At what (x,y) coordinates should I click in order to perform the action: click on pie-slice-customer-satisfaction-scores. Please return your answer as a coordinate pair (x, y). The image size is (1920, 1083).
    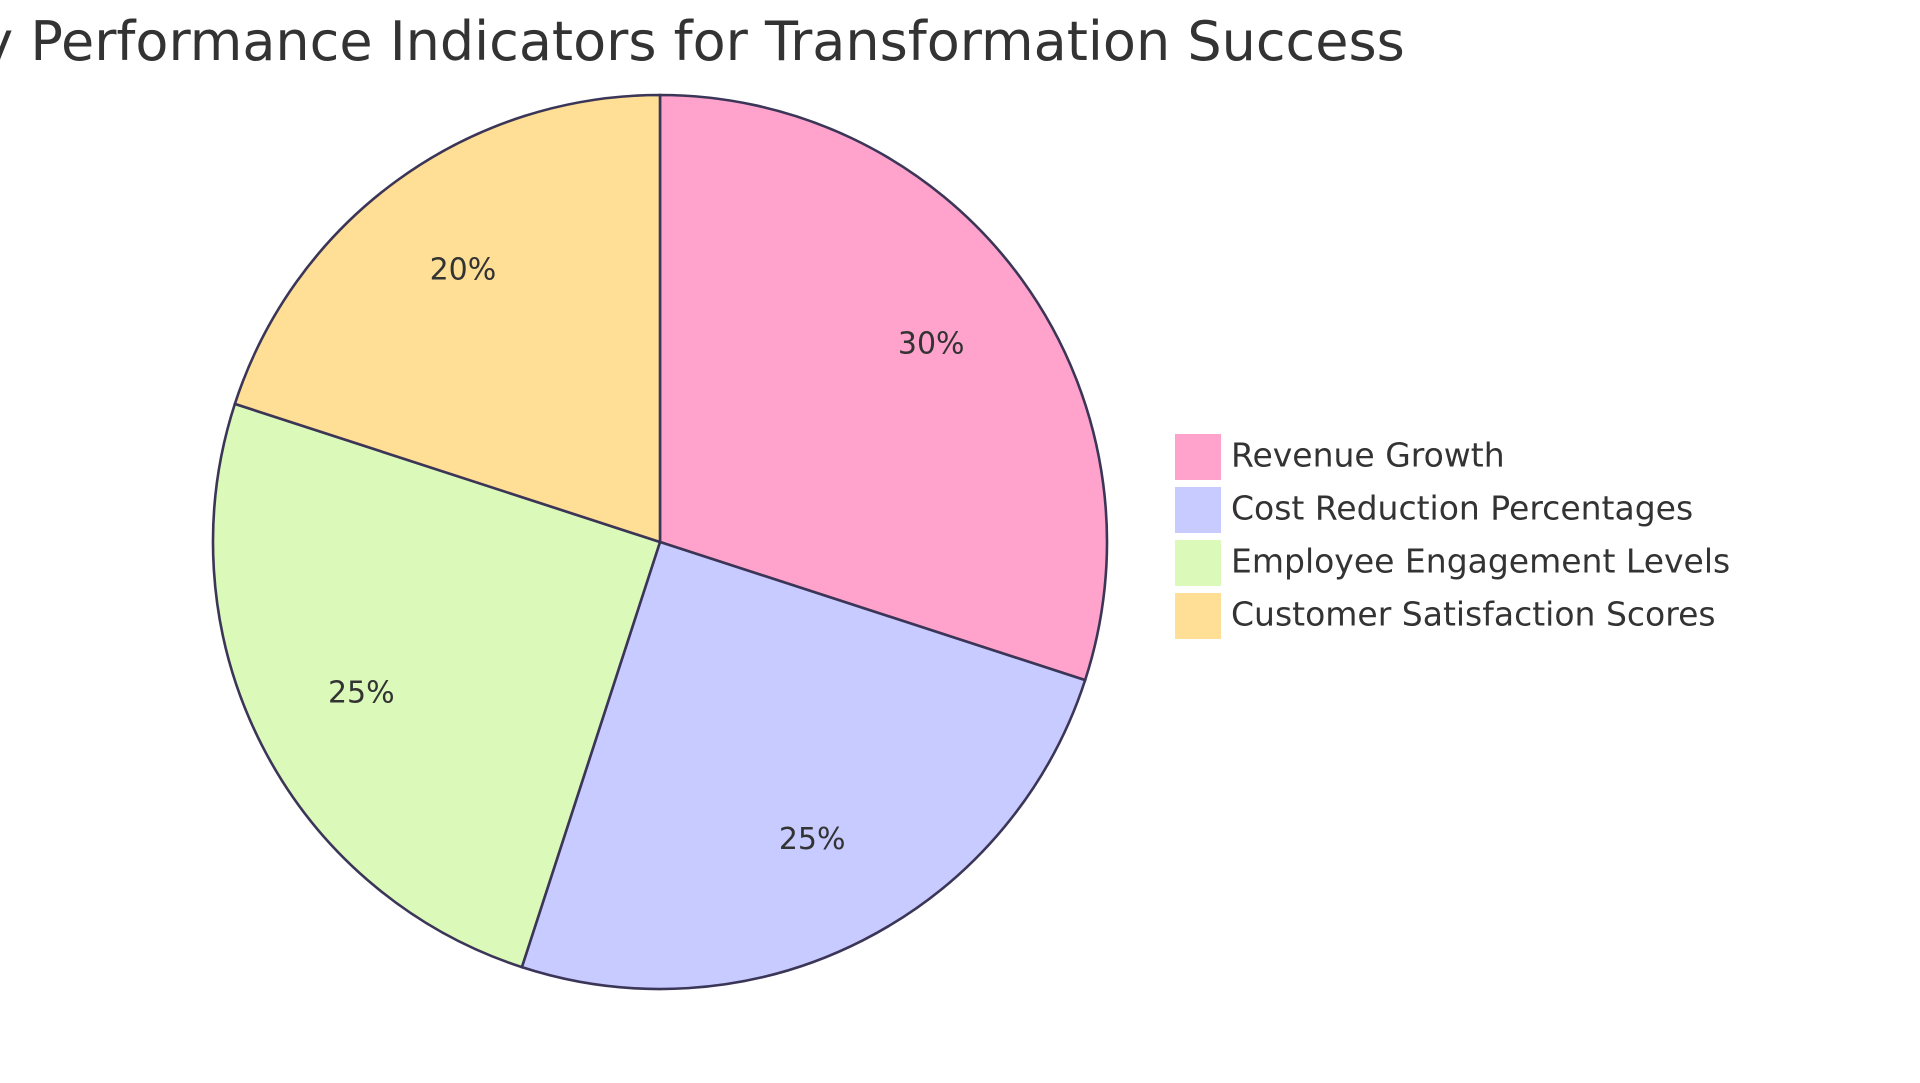
    Looking at the image, I should click on (447, 318).